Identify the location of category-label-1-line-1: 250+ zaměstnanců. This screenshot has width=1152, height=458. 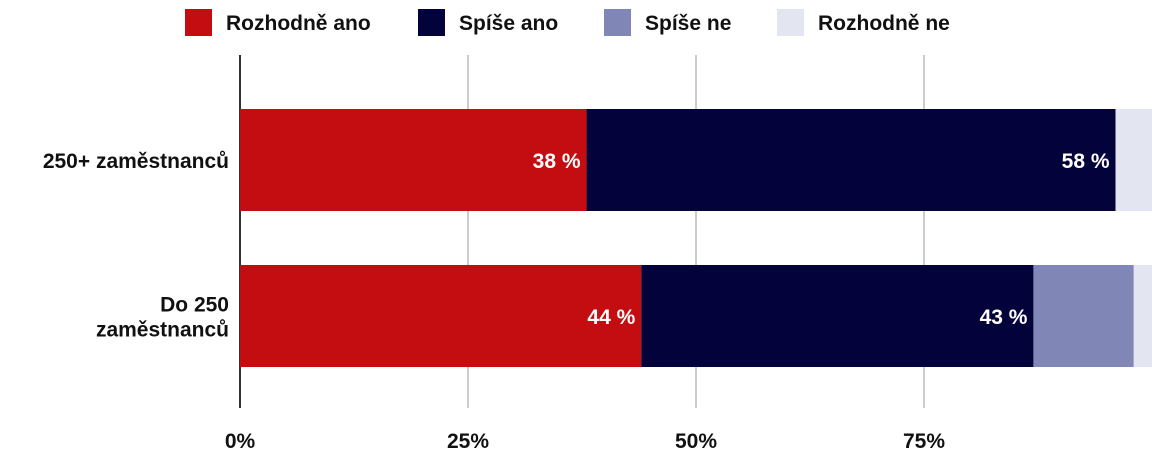
(136, 161).